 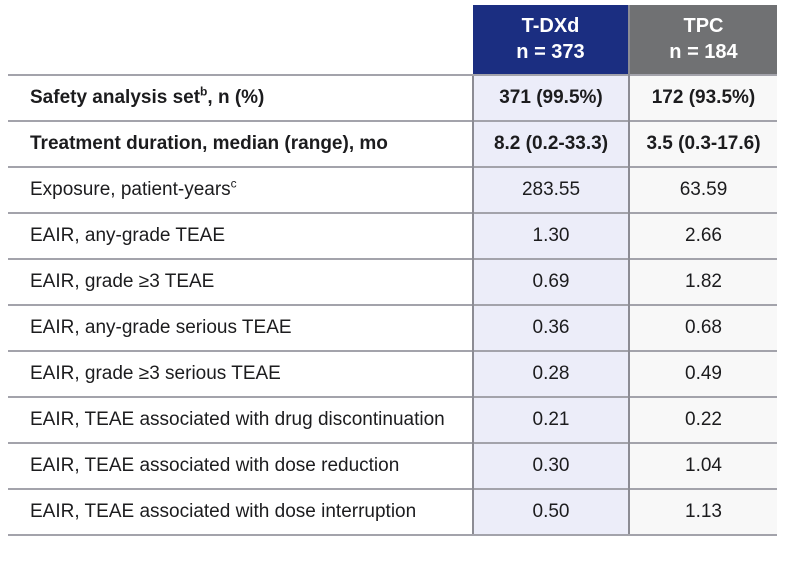 I want to click on tpc-n-count: n = 184, so click(x=703, y=52).